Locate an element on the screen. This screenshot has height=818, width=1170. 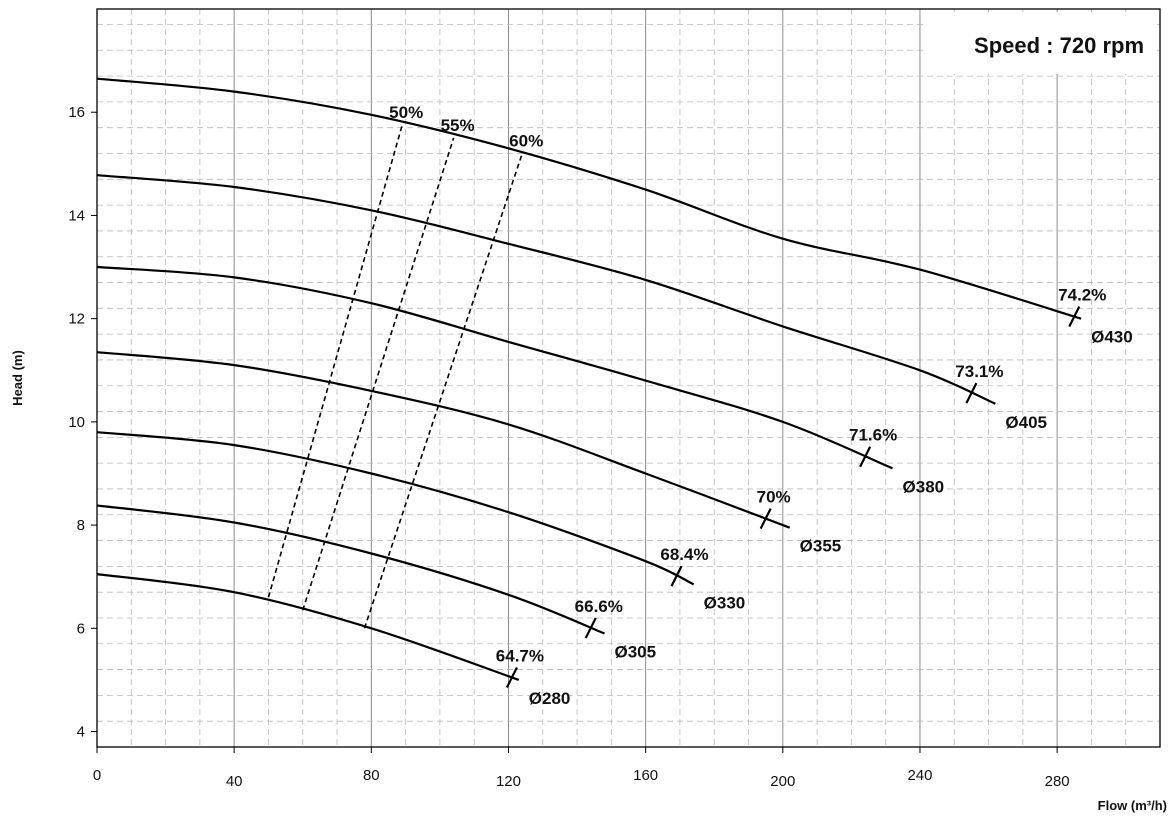
curve-efficiency-label: 64.7% is located at coordinates (520, 656).